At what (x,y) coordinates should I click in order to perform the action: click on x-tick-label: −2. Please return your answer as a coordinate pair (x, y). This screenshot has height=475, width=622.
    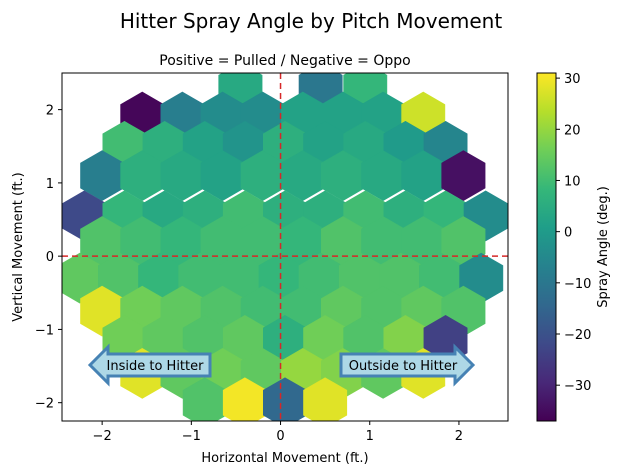
    Looking at the image, I should click on (102, 436).